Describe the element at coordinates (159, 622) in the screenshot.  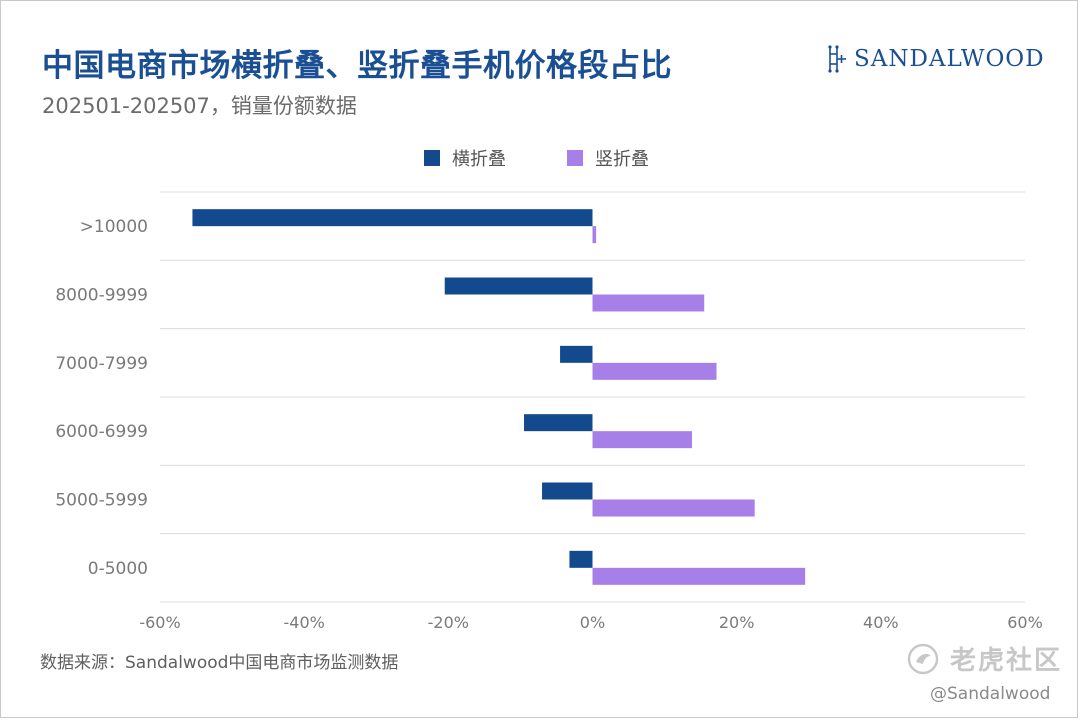
I see `x-tick-label: -60%` at that location.